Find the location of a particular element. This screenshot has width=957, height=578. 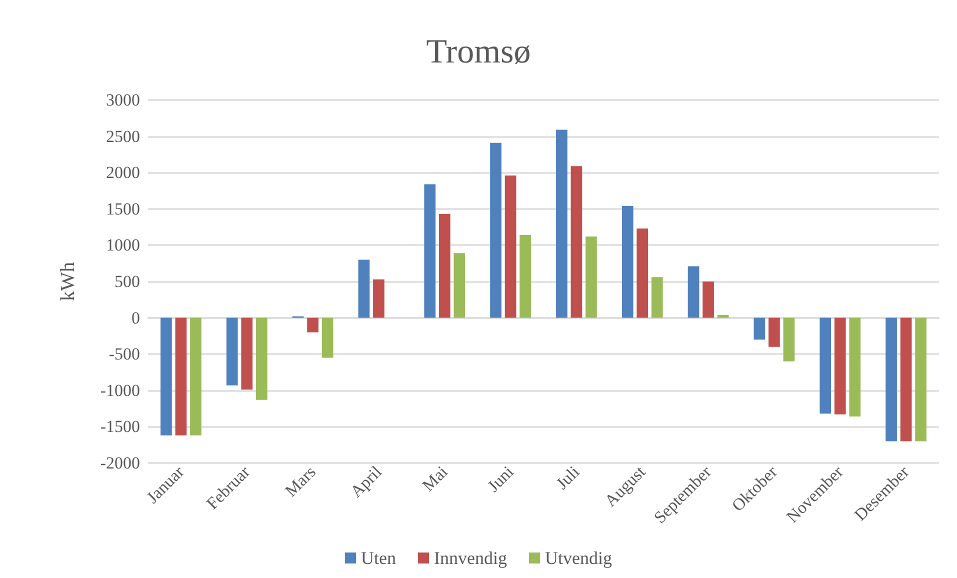

y-tick-label: 1000 is located at coordinates (123, 245).